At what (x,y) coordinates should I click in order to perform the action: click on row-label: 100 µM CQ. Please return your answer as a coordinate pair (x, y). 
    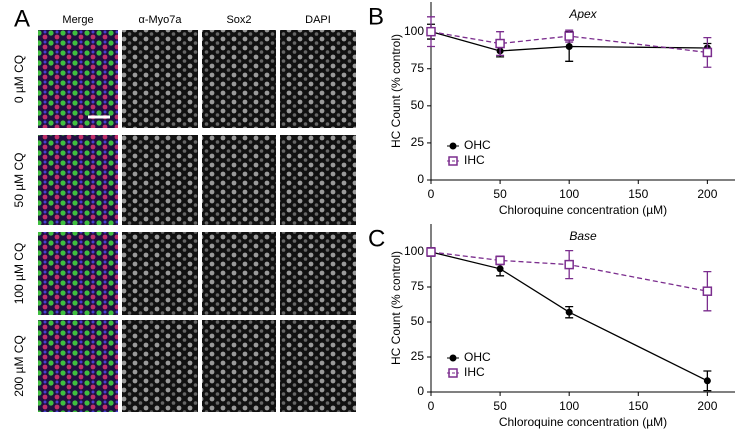
    Looking at the image, I should click on (19, 274).